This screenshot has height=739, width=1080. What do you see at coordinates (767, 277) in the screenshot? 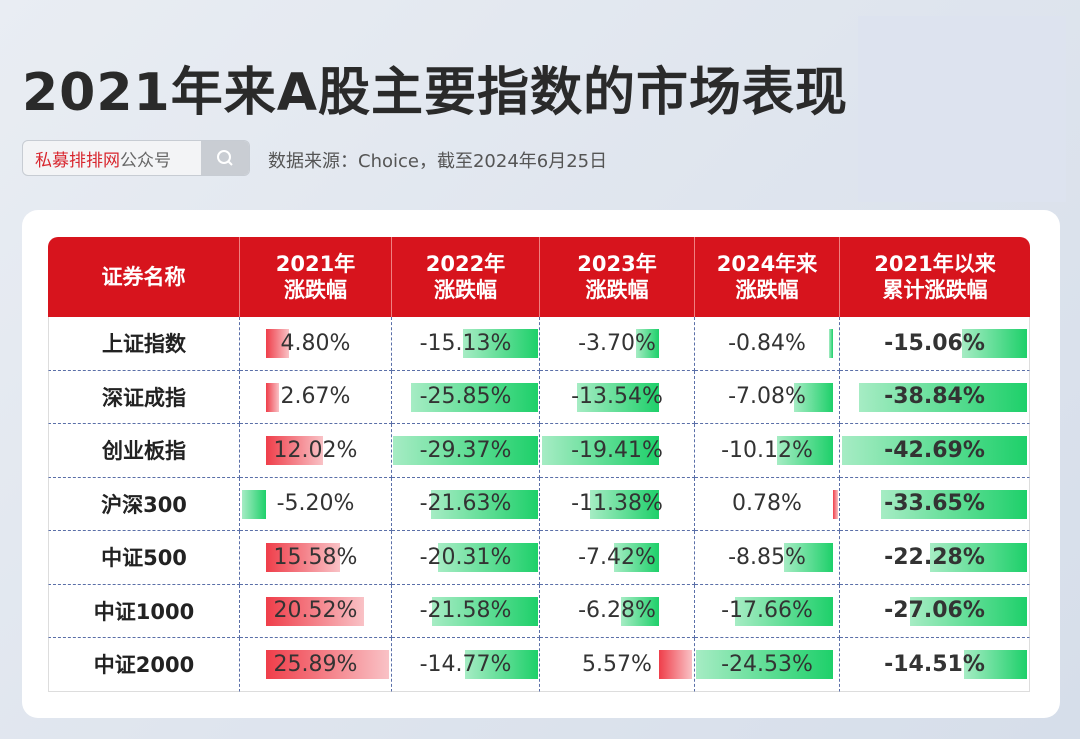
I see `column-header: 2024年来 涨跌幅` at bounding box center [767, 277].